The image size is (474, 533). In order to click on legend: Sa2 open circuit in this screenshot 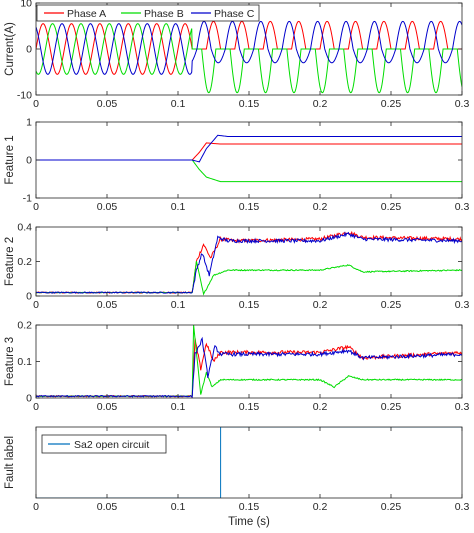, I will do `click(104, 444)`.